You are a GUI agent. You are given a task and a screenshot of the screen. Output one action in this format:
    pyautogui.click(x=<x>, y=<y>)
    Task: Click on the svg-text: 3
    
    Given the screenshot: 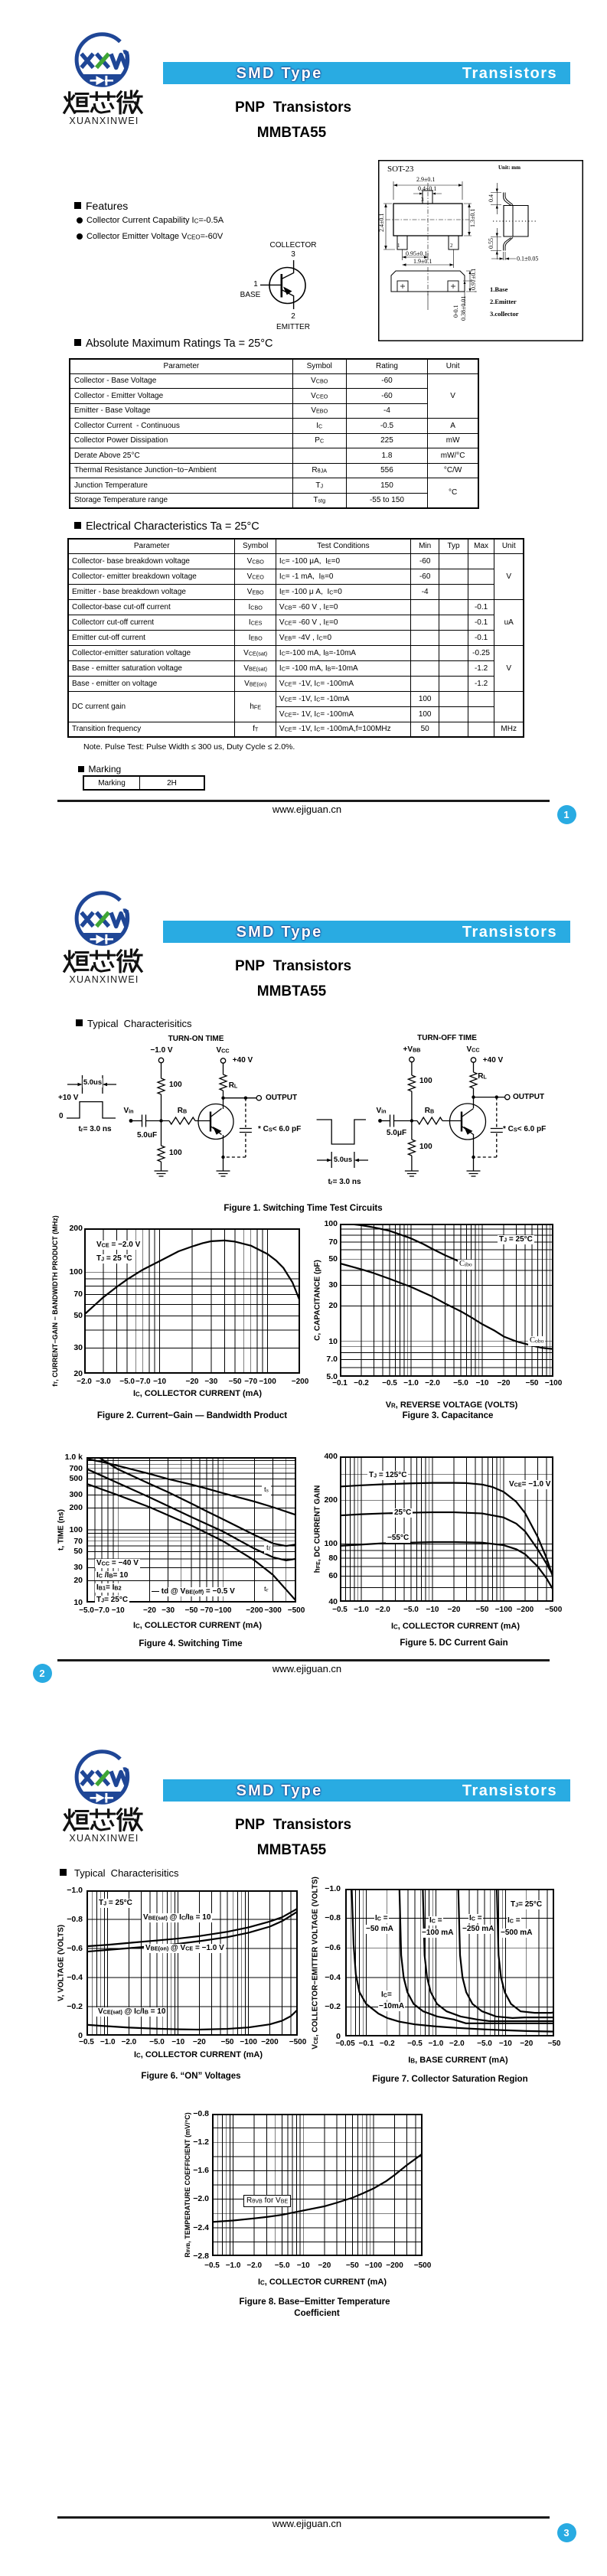 What is the action you would take?
    pyautogui.click(x=423, y=200)
    